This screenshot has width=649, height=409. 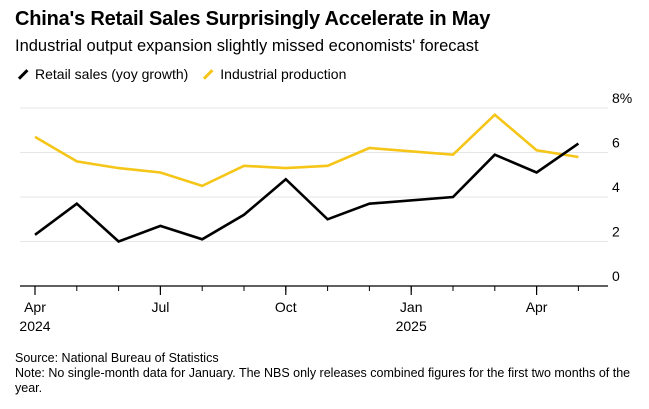 What do you see at coordinates (160, 307) in the screenshot?
I see `x-tick-label-2024-07: Jul` at bounding box center [160, 307].